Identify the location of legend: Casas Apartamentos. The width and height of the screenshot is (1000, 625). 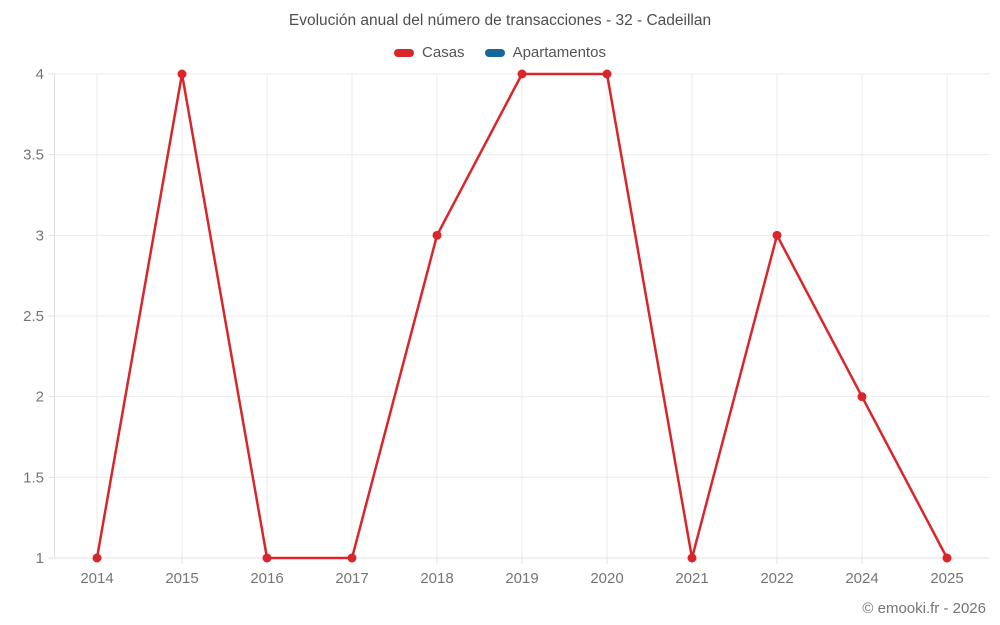
(500, 52).